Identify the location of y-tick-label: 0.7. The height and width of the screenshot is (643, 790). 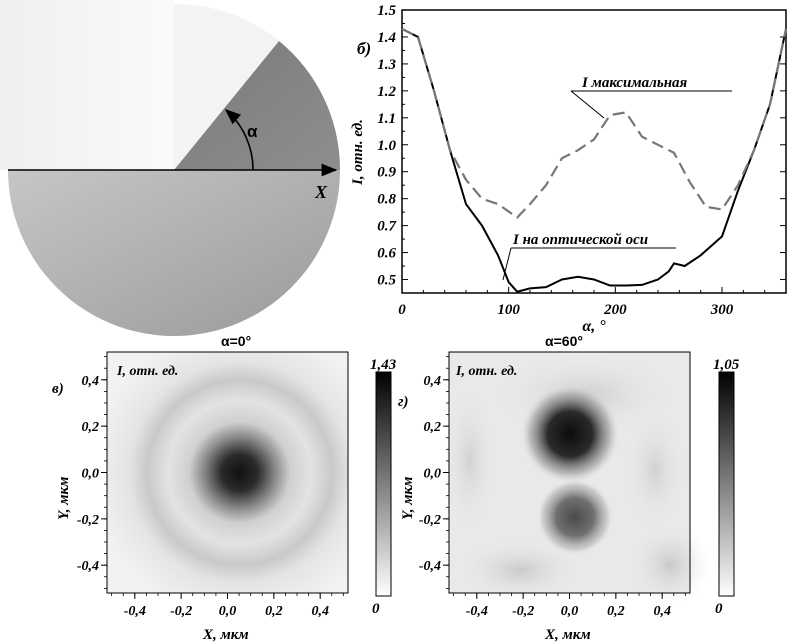
(386, 227).